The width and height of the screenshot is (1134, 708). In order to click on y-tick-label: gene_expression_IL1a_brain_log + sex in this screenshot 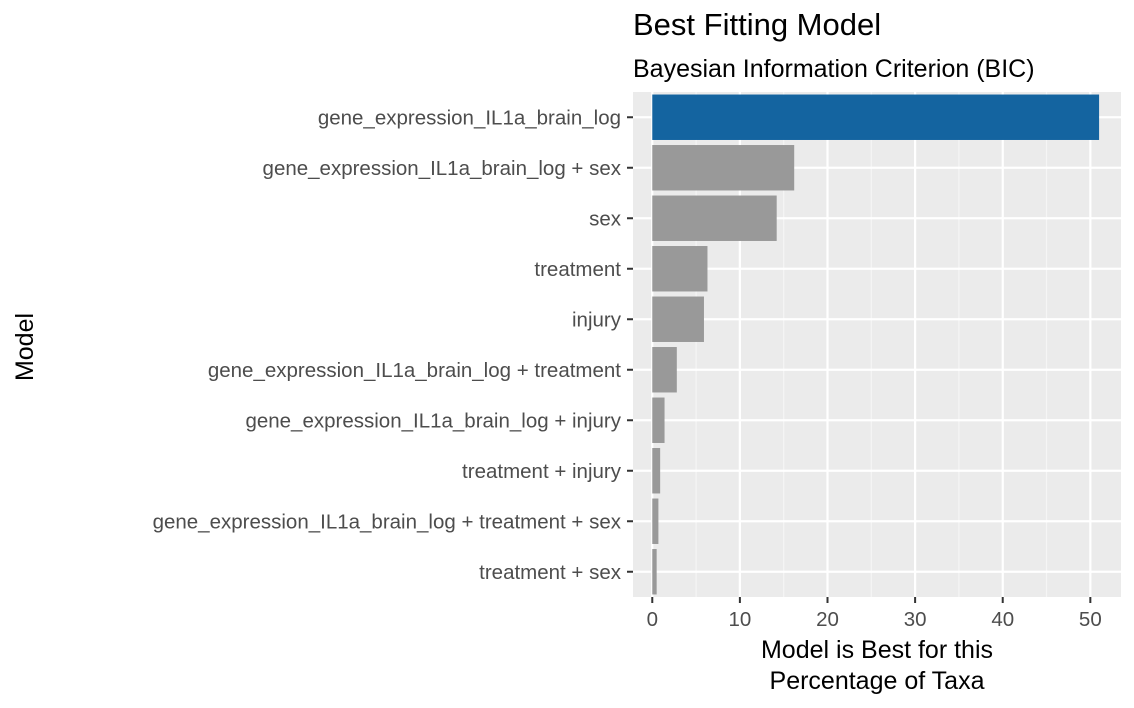, I will do `click(442, 168)`.